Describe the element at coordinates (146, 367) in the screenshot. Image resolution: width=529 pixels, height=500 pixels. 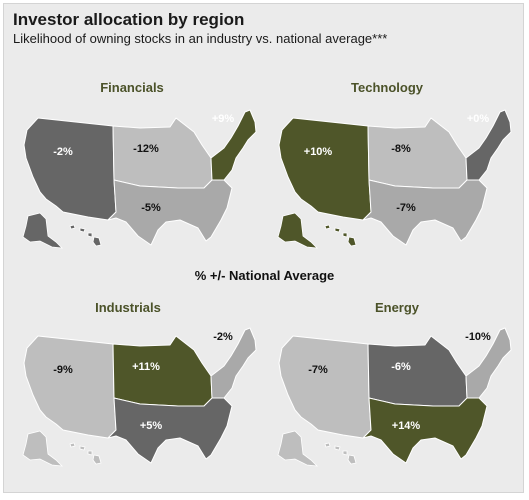
I see `value-midwest: +11%` at that location.